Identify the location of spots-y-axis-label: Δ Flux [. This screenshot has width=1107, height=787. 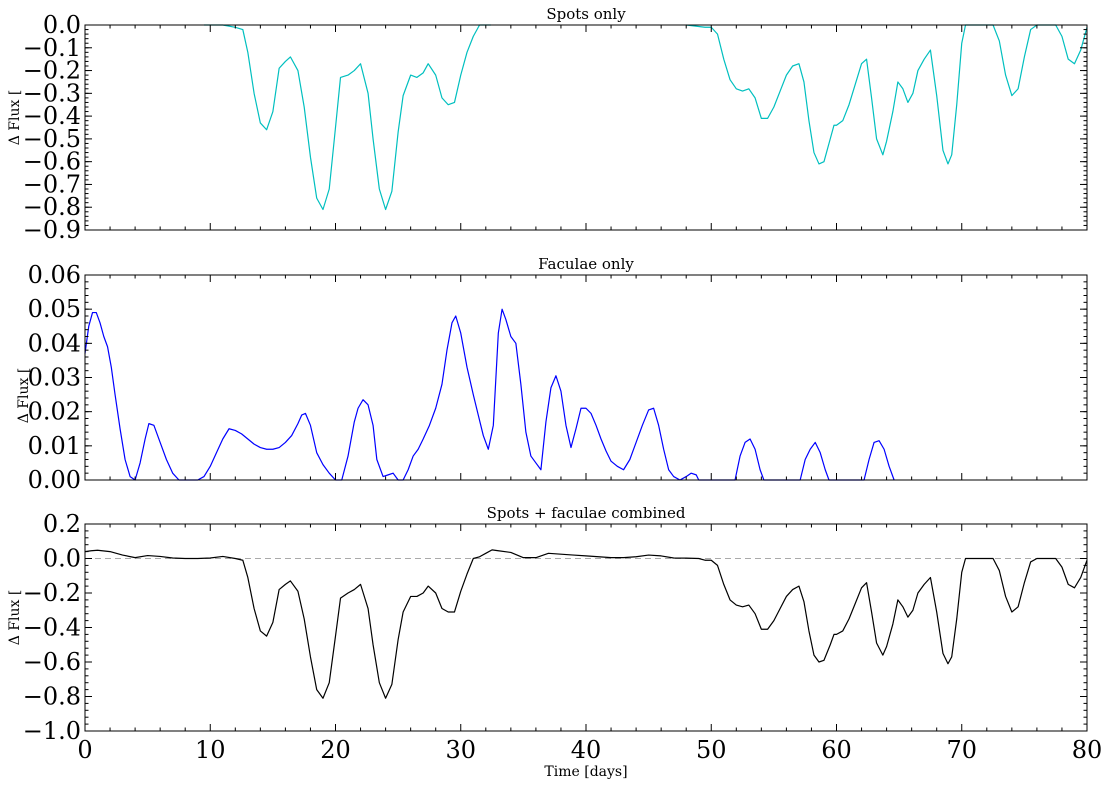
(15, 118).